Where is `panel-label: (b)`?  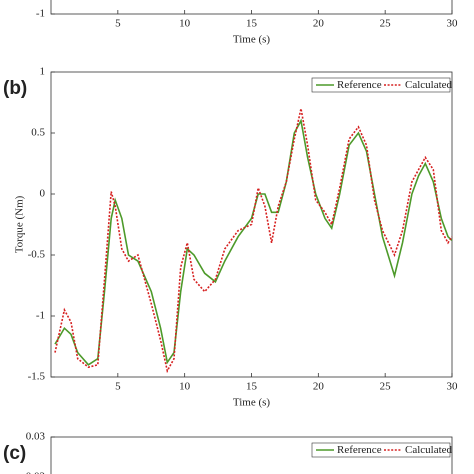
panel-label: (b) is located at coordinates (15, 88).